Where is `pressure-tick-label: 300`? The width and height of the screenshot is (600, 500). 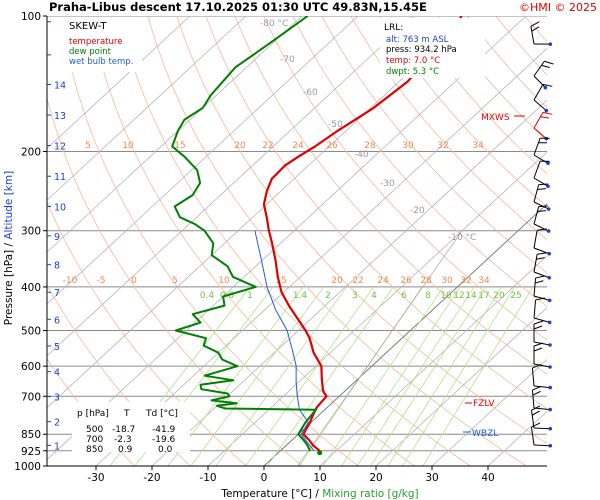
pressure-tick-label: 300 is located at coordinates (31, 232).